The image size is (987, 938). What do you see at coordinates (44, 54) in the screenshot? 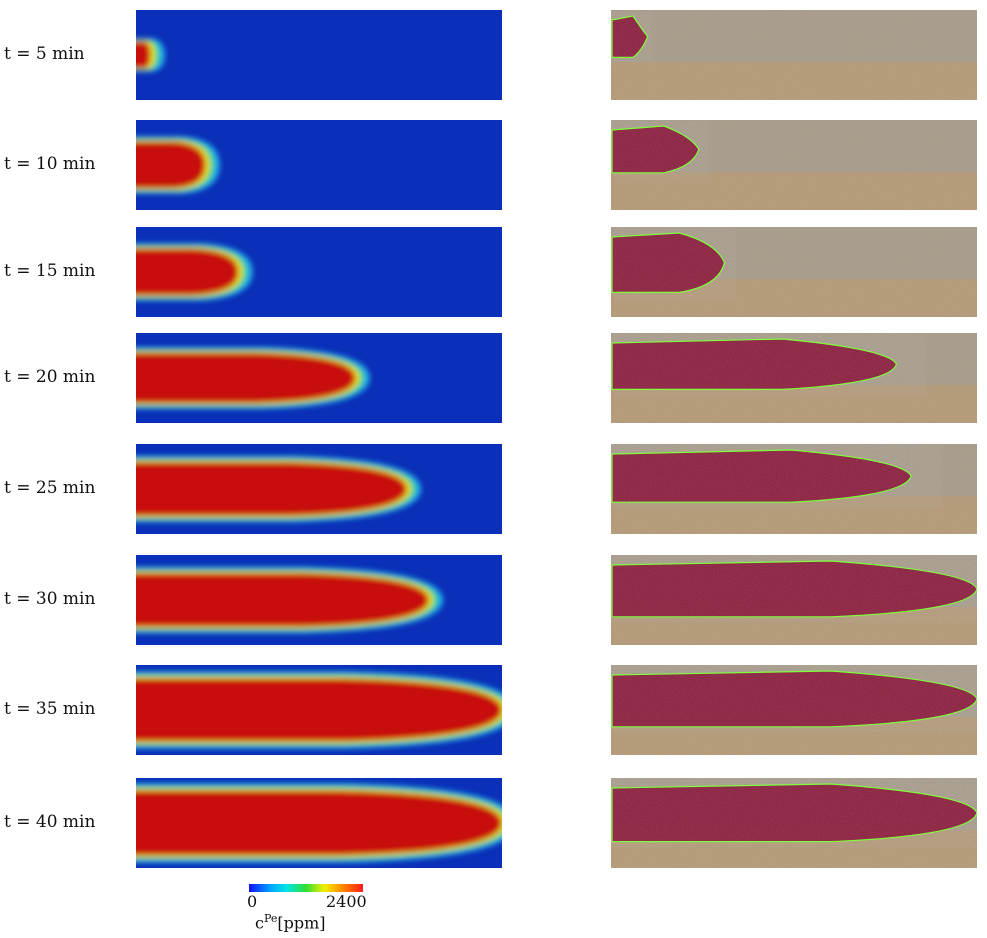
I see `time-label: t = 5 min` at bounding box center [44, 54].